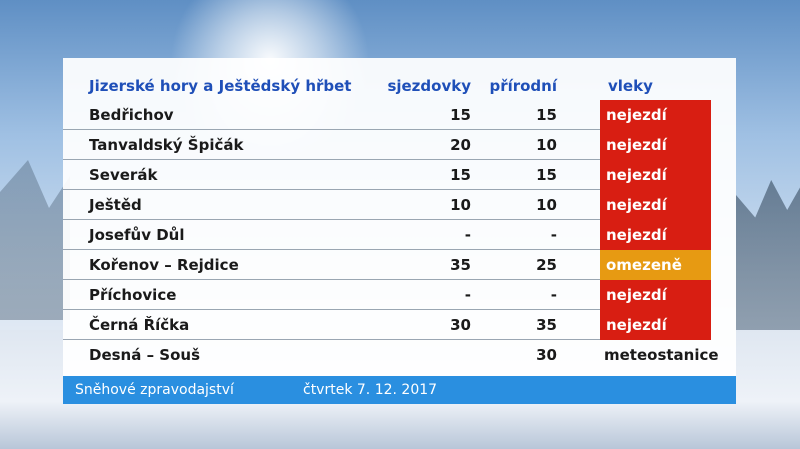  Describe the element at coordinates (661, 355) in the screenshot. I see `lift-status-badge: meteostanice` at that location.